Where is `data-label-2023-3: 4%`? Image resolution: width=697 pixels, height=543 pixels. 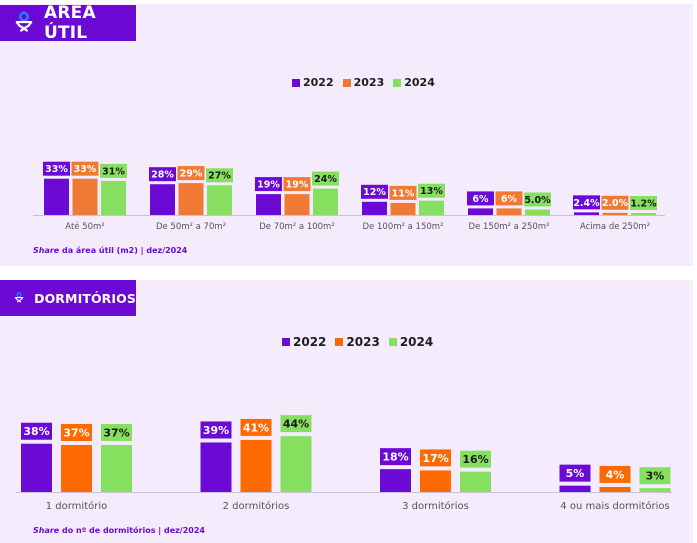 data-label-2023-3: 4% is located at coordinates (615, 474).